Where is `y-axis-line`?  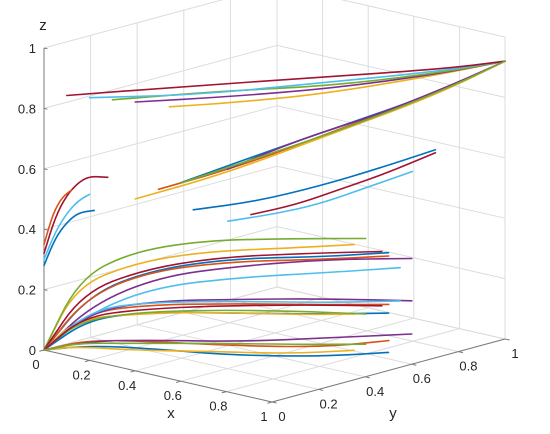
y-axis-line is located at coordinates (388, 370).